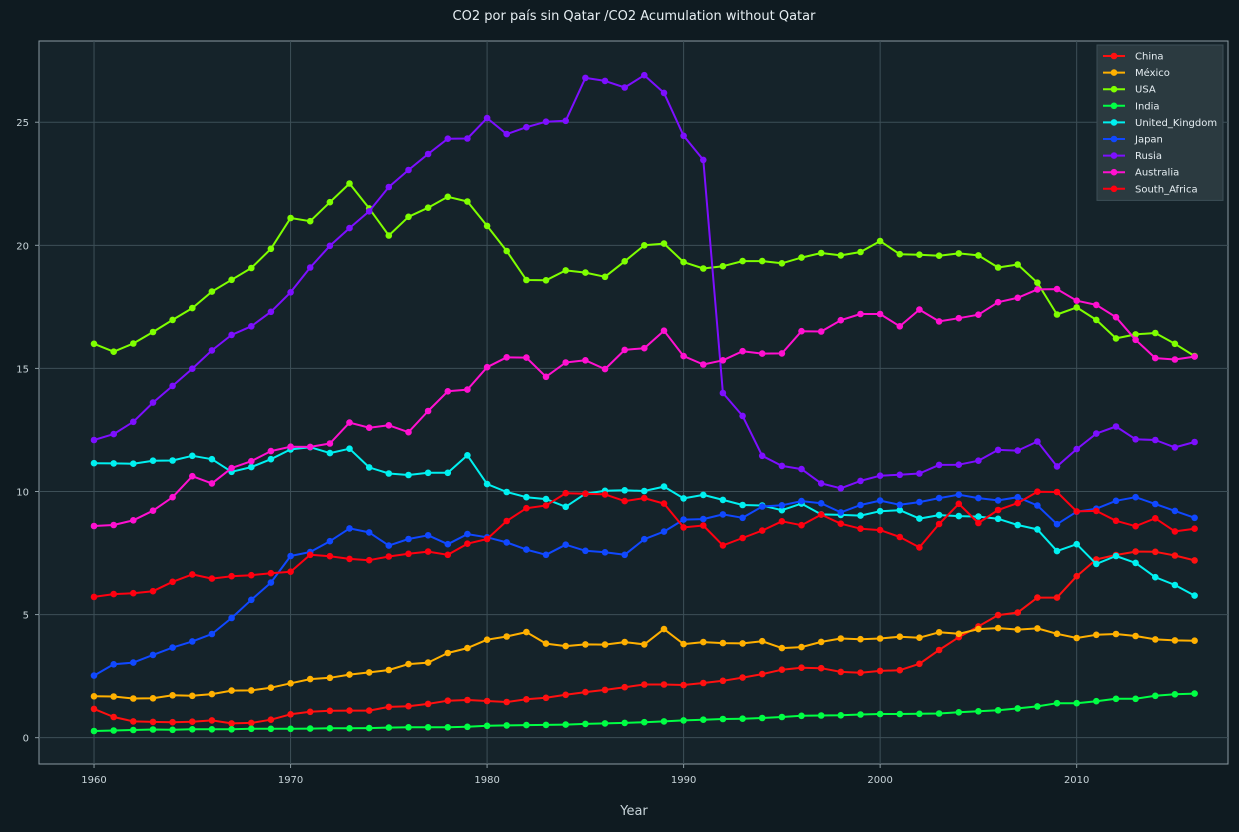  I want to click on legend-item: México, so click(1136, 73).